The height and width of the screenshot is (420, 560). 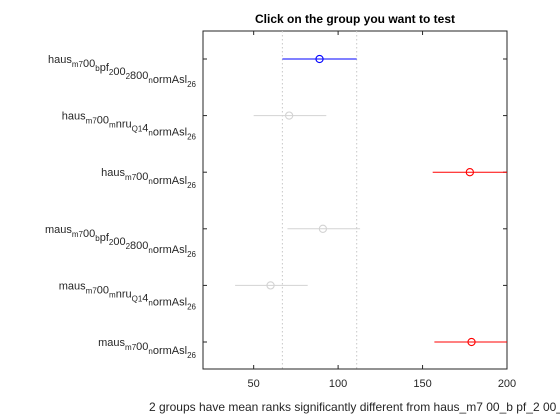 I want to click on group-label: hausm700mnruQ14normAsl26, so click(x=129, y=126).